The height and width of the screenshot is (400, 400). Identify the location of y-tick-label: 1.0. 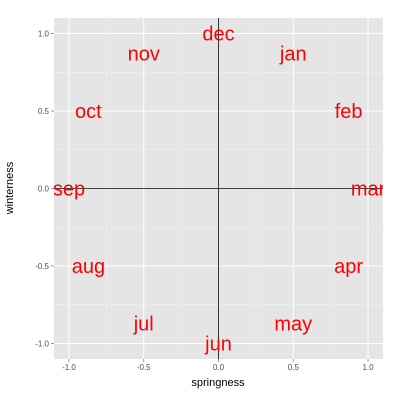
(44, 34).